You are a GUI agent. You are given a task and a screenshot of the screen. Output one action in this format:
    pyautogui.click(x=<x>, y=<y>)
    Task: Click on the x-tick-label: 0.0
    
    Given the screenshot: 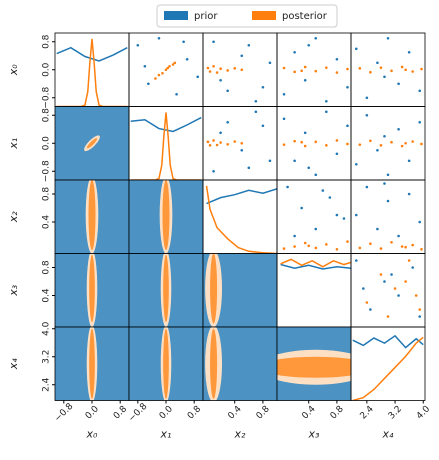 What is the action you would take?
    pyautogui.click(x=92, y=412)
    